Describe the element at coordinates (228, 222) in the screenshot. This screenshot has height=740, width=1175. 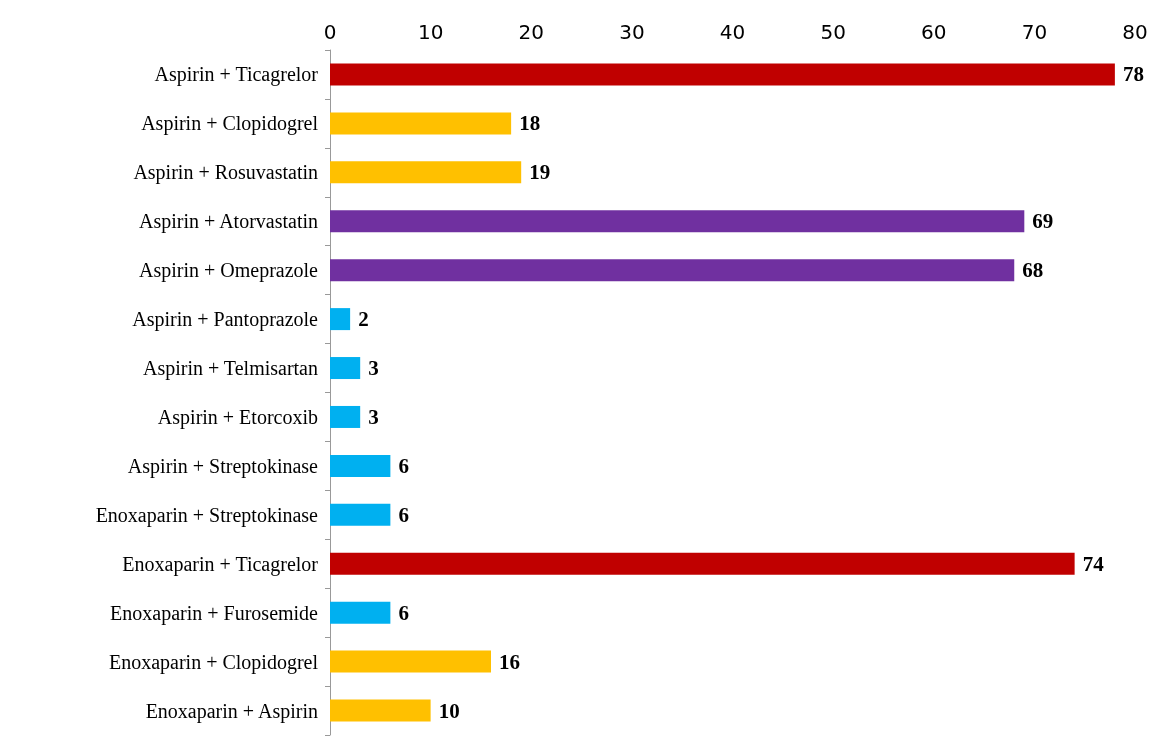
I see `y-tick-label: Aspirin + Atorvastatin` at that location.